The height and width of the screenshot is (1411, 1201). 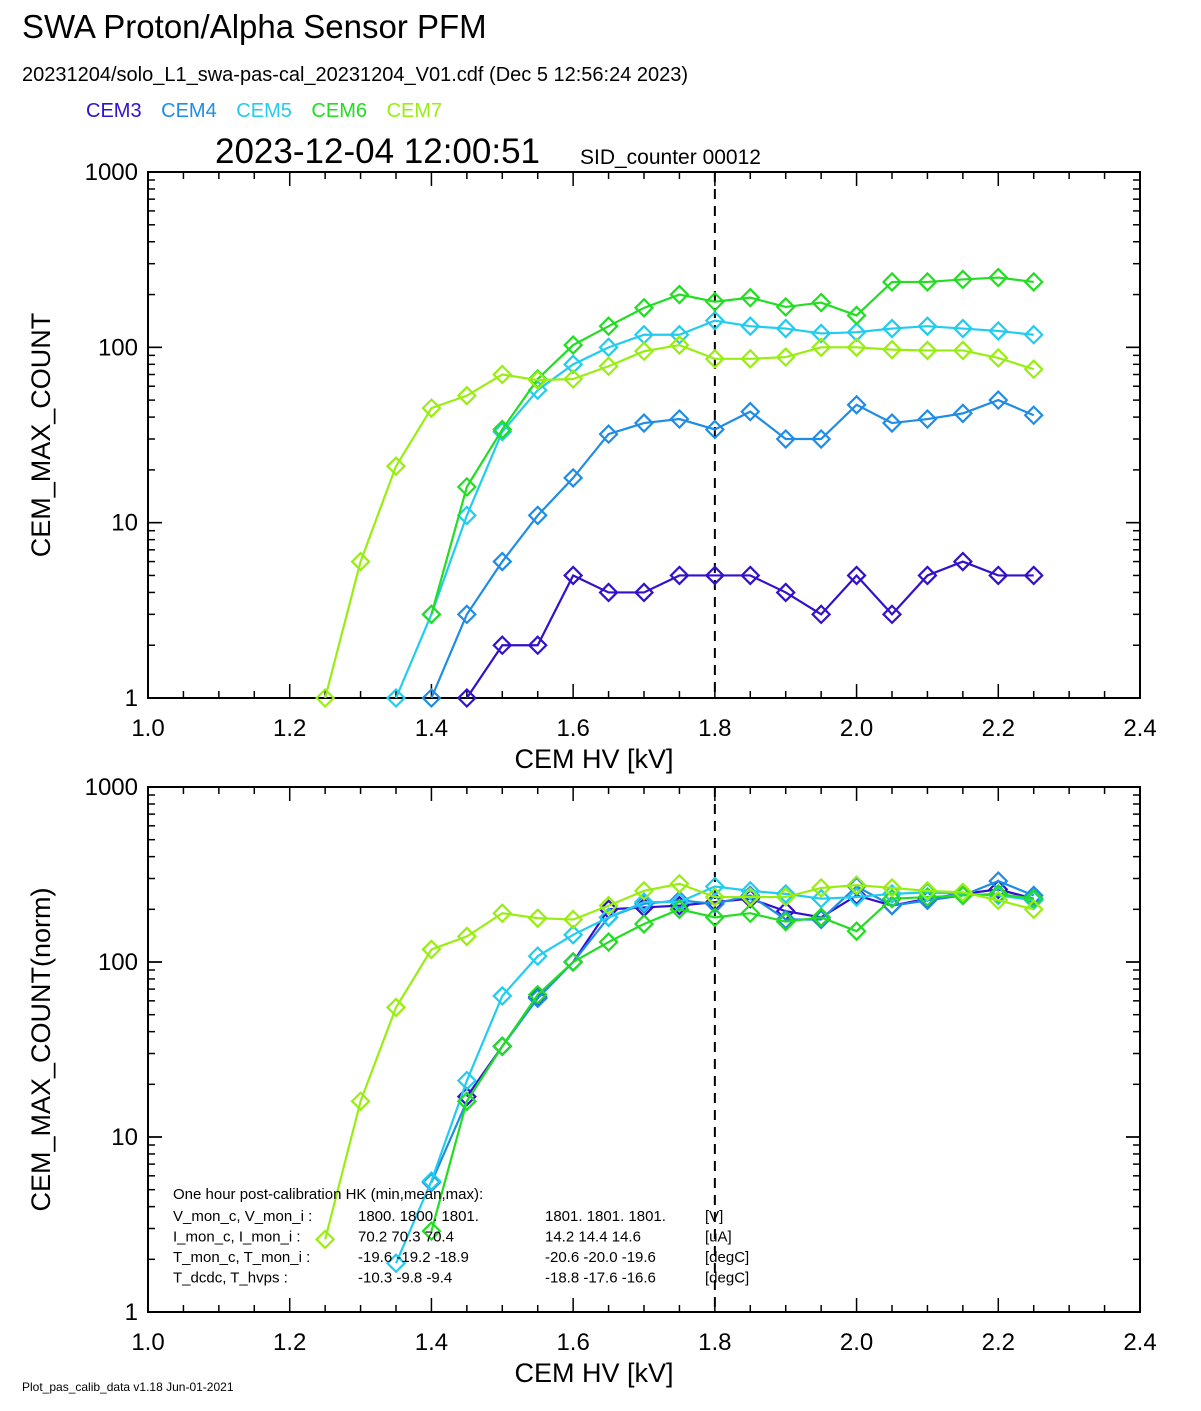 What do you see at coordinates (718, 1237) in the screenshot?
I see `hk-row-unit: [uA]` at bounding box center [718, 1237].